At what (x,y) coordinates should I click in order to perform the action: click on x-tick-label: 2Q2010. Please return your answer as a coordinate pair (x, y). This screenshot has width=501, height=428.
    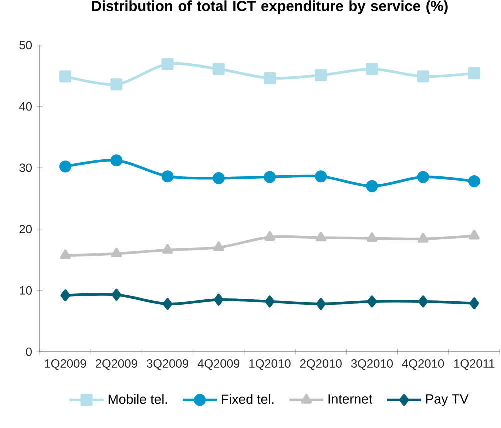
    Looking at the image, I should click on (321, 365).